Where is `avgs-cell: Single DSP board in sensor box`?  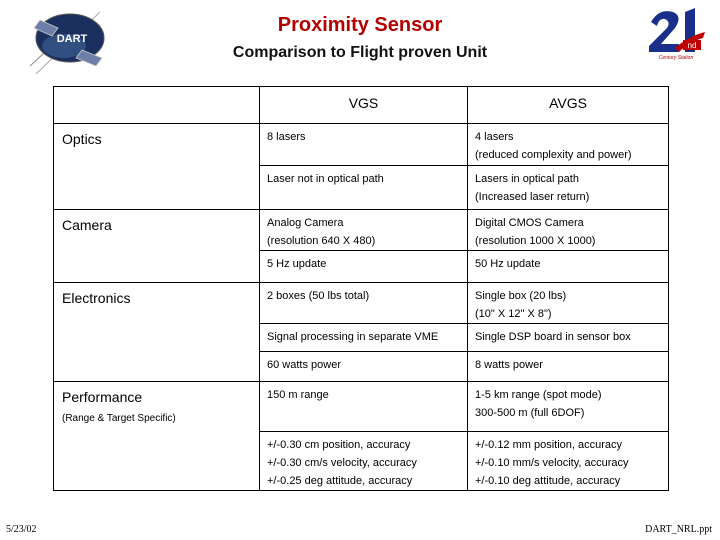
avgs-cell: Single DSP board in sensor box is located at coordinates (568, 337).